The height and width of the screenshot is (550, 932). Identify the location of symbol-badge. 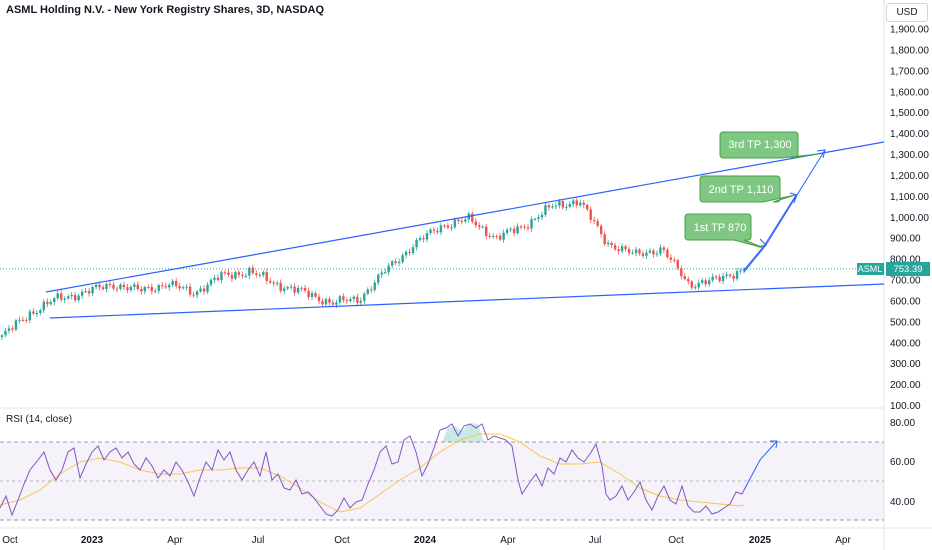
(870, 269).